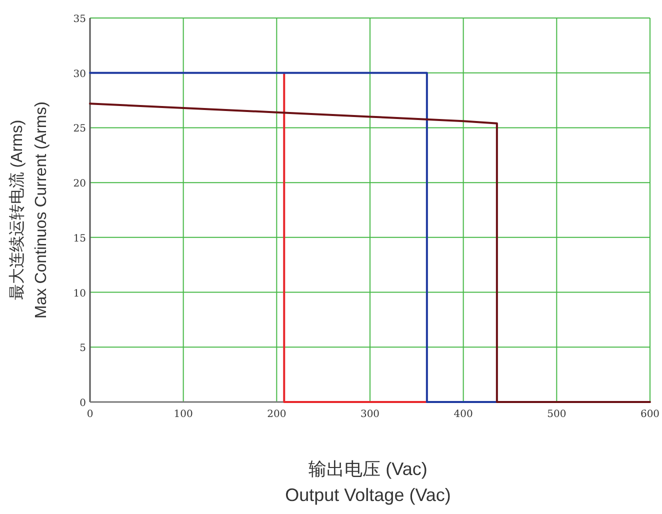 This screenshot has width=662, height=514. Describe the element at coordinates (79, 238) in the screenshot. I see `y-tick-label: 15` at that location.